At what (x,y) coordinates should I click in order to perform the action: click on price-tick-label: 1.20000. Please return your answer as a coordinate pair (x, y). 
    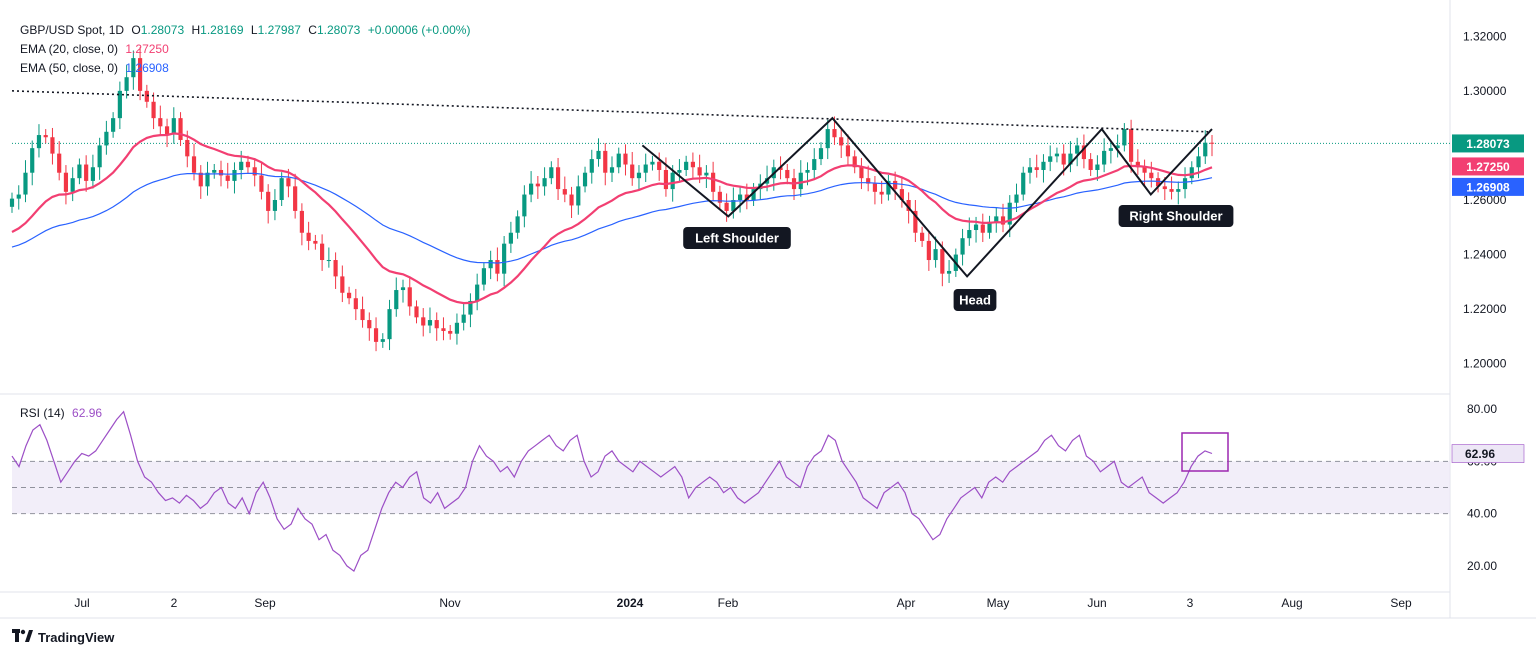
    Looking at the image, I should click on (1485, 364).